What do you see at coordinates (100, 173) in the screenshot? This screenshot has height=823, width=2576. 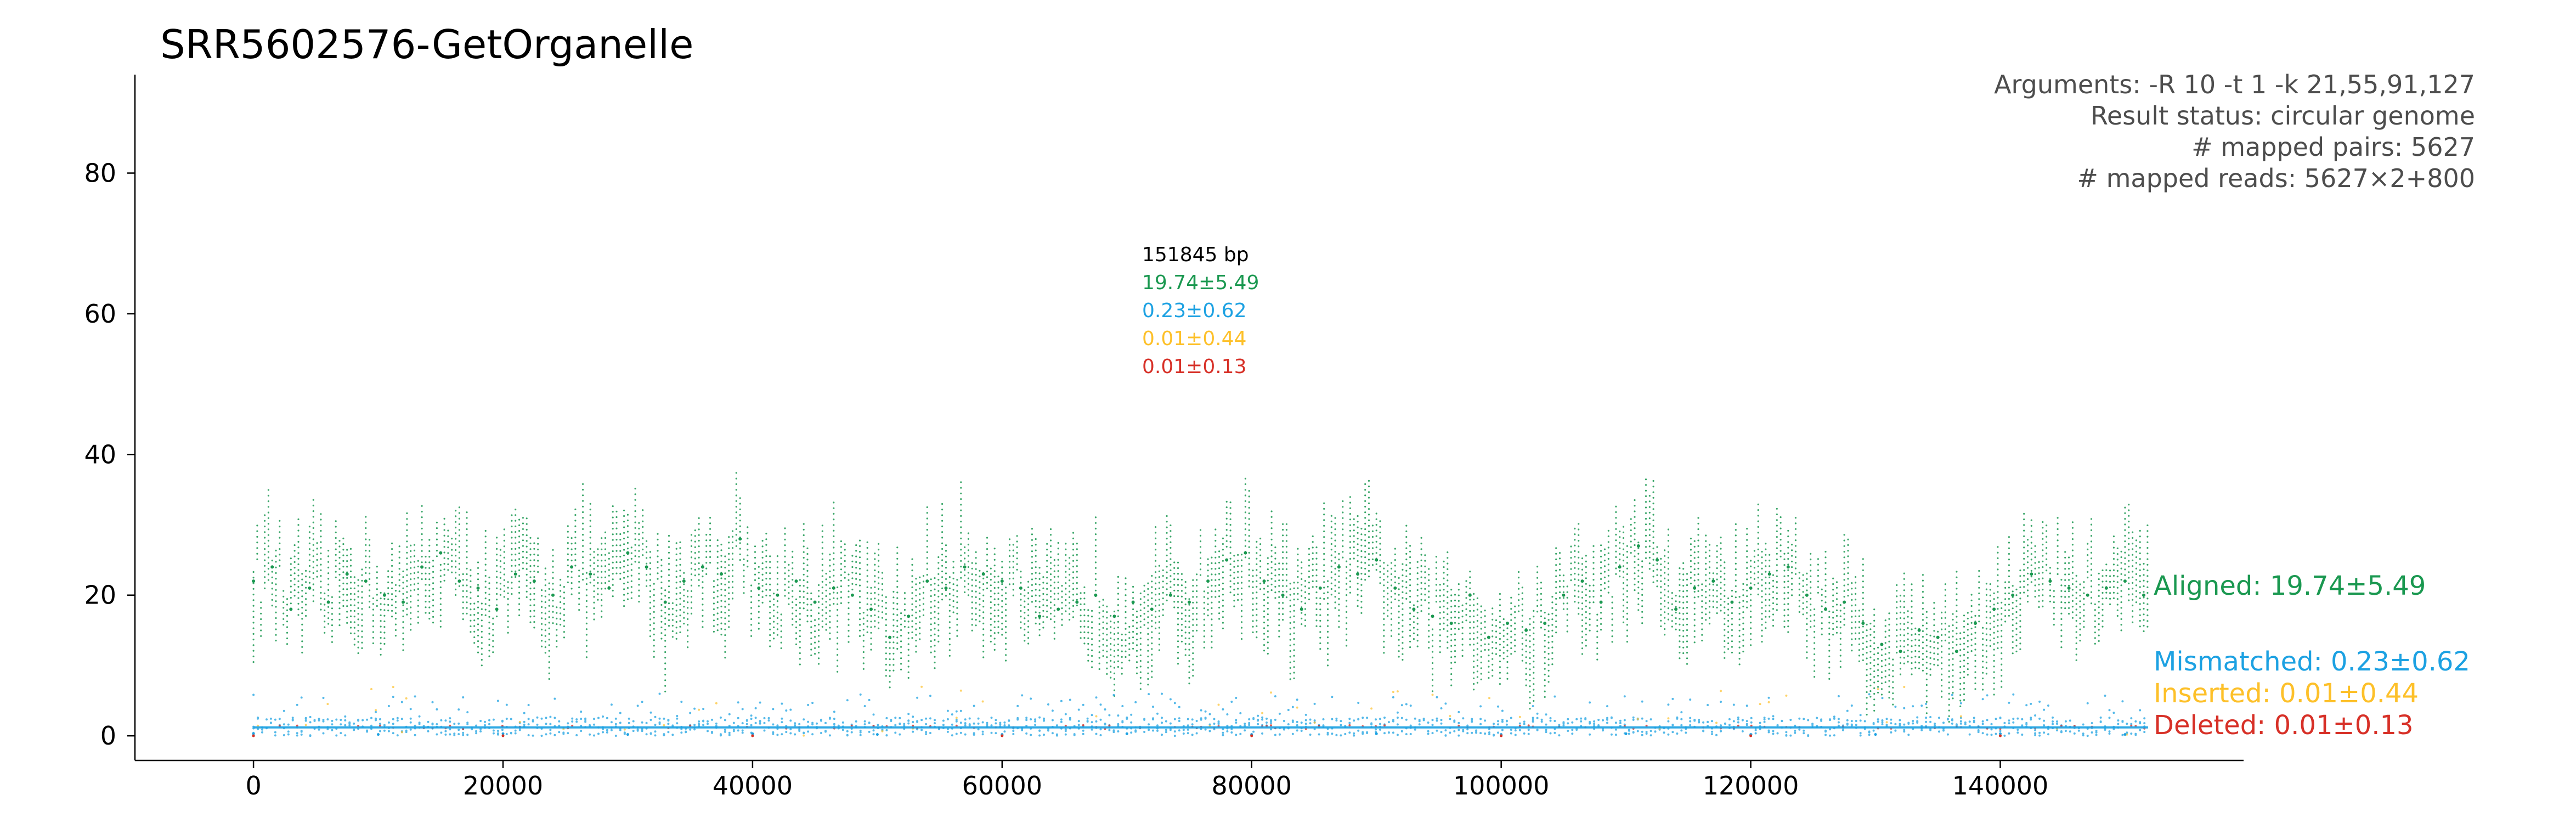 I see `y-tick-label: 80` at bounding box center [100, 173].